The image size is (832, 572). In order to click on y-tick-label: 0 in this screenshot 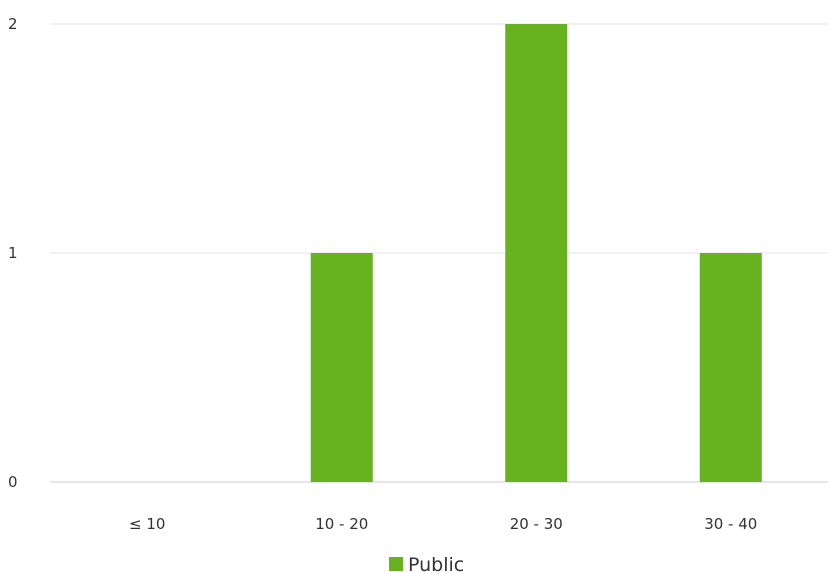, I will do `click(13, 482)`.